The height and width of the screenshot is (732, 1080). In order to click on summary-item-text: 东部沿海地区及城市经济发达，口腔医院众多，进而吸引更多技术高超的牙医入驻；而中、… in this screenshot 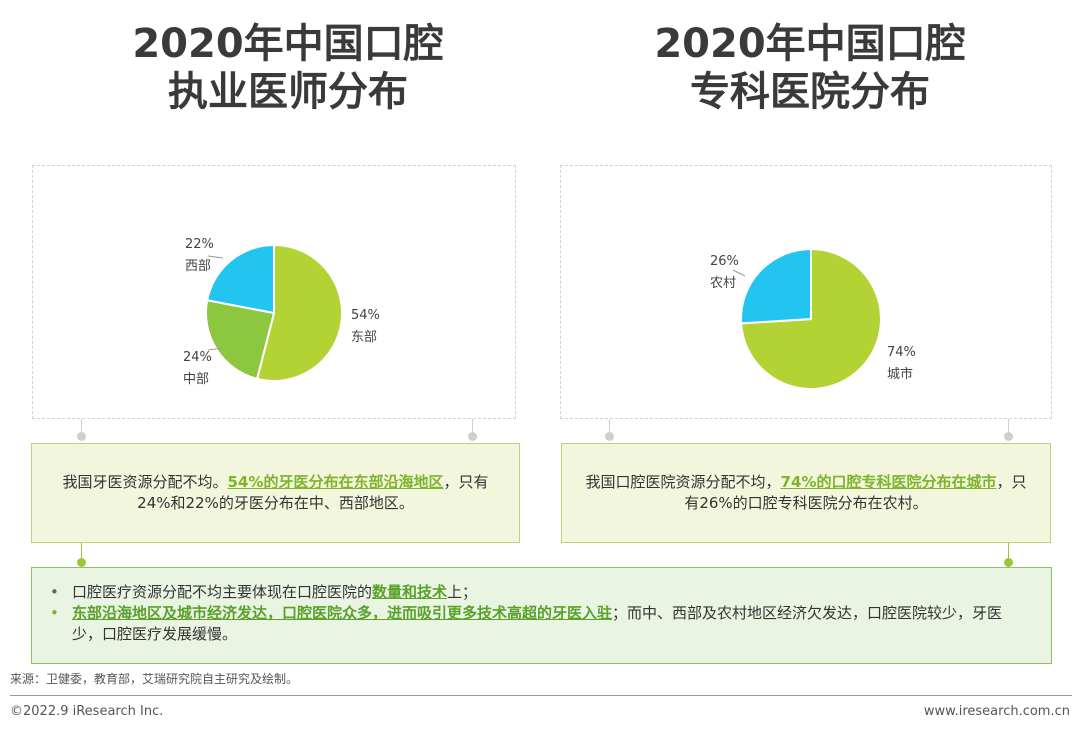, I will do `click(551, 624)`.